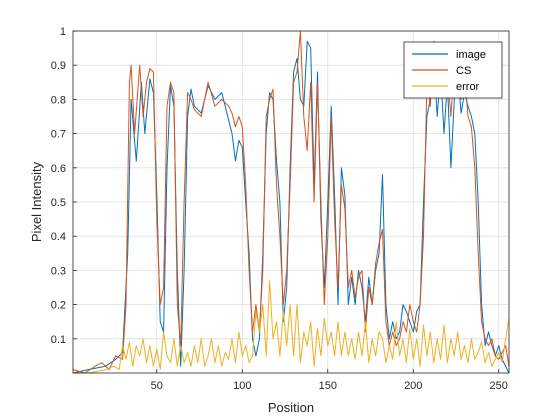 The width and height of the screenshot is (560, 420). What do you see at coordinates (58, 100) in the screenshot?
I see `y-tick-label: 0.8` at bounding box center [58, 100].